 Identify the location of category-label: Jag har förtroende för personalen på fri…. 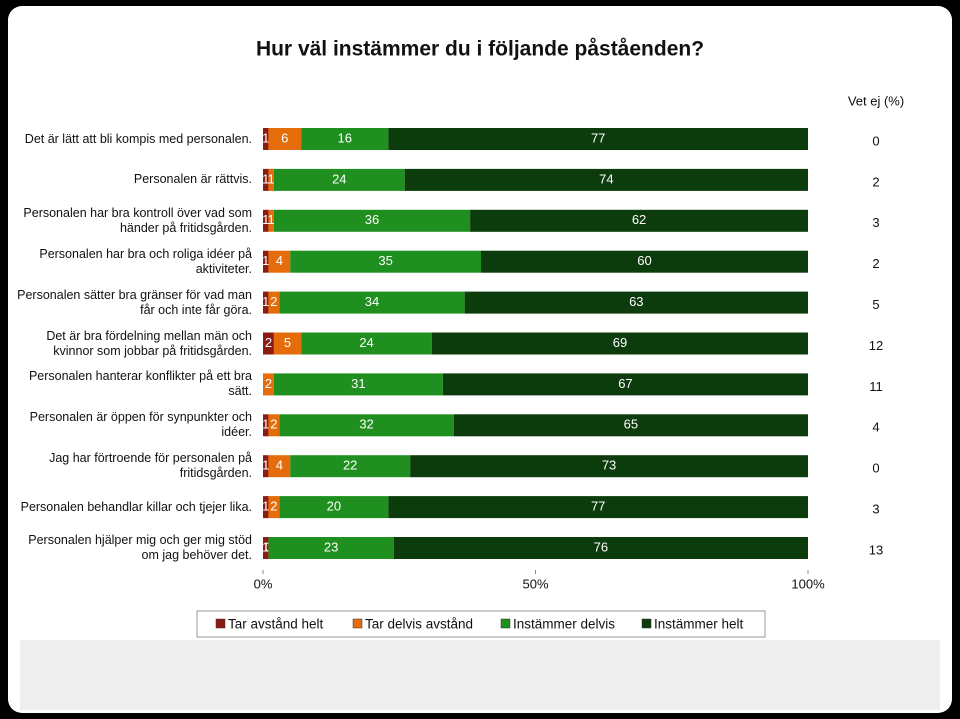
(150, 466).